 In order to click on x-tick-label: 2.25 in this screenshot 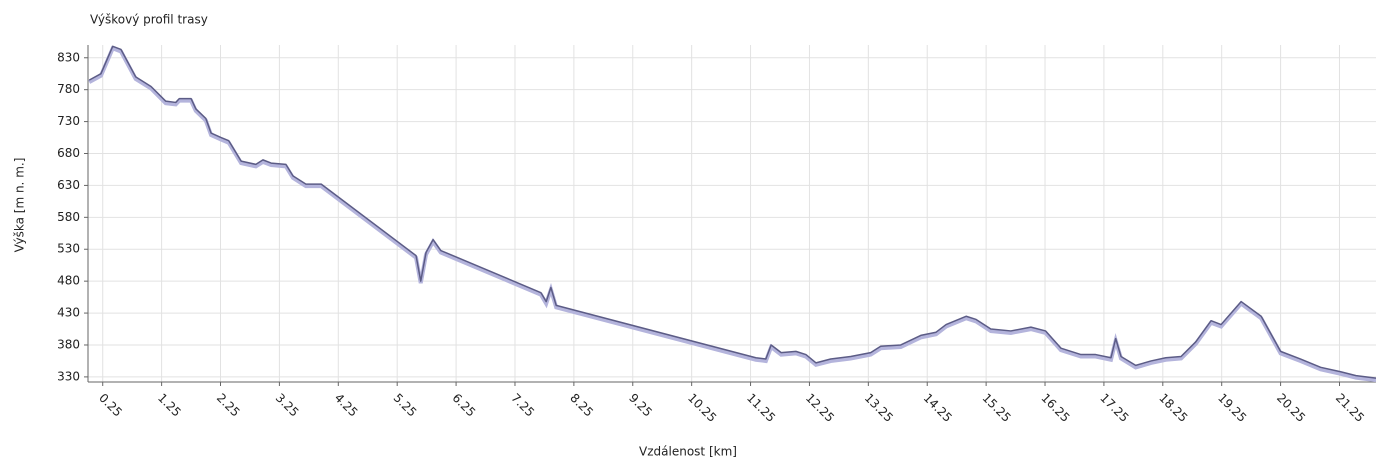, I will do `click(228, 405)`.